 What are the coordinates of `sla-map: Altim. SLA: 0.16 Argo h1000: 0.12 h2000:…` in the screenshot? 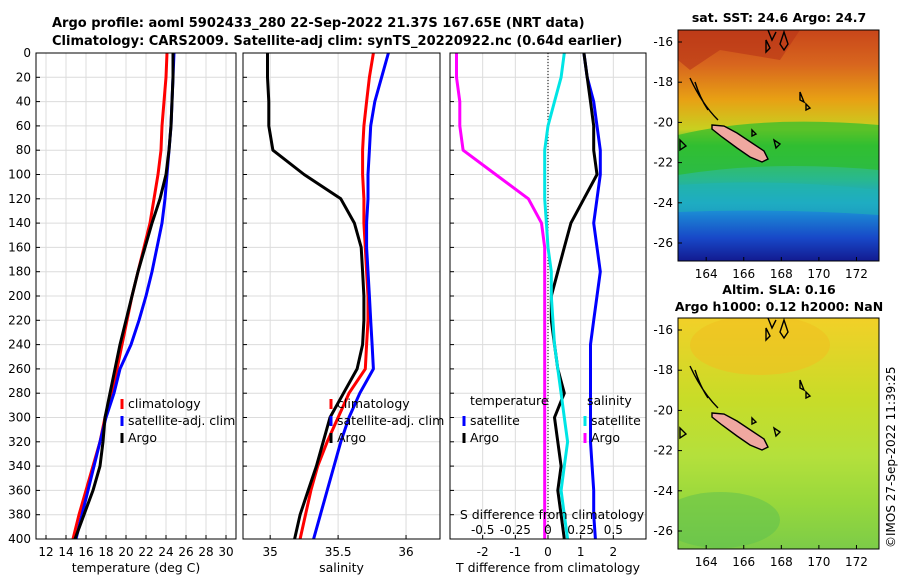 It's located at (768, 425).